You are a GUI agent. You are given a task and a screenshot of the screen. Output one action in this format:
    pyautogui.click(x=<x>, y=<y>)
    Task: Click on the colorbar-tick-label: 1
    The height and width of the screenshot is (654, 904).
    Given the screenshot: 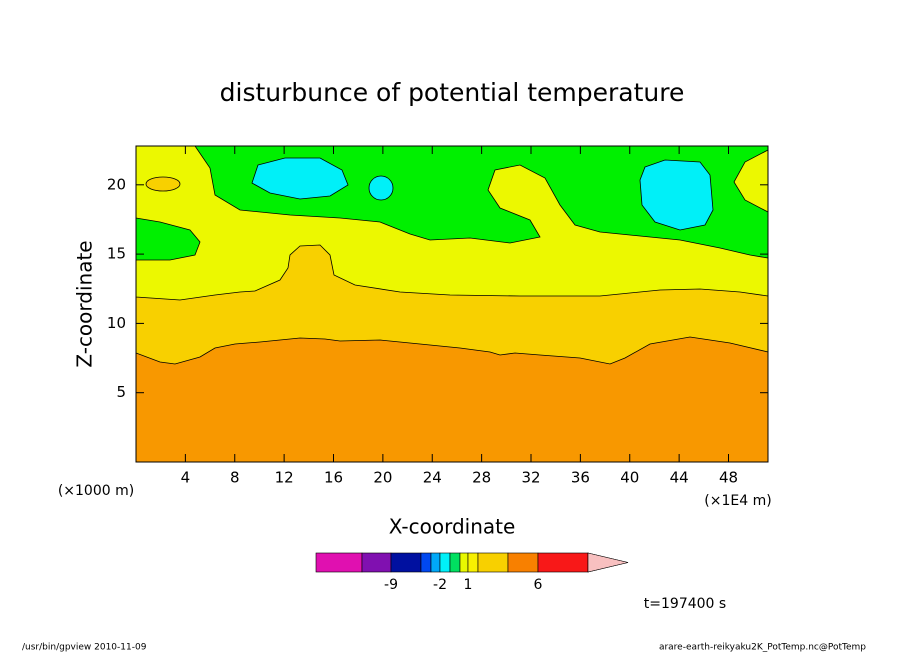 What is the action you would take?
    pyautogui.click(x=468, y=585)
    